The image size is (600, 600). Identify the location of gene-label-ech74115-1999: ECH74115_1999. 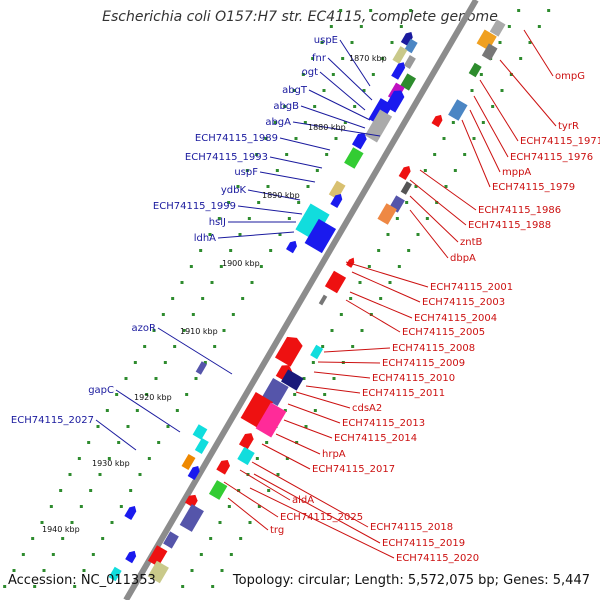
(194, 206).